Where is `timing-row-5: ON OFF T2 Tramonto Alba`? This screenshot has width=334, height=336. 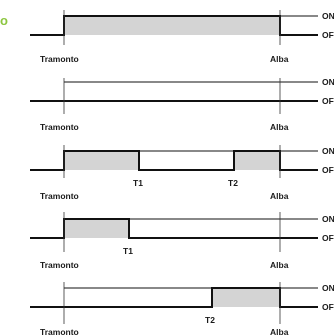 timing-row-5: ON OFF T2 Tramonto Alba is located at coordinates (182, 309).